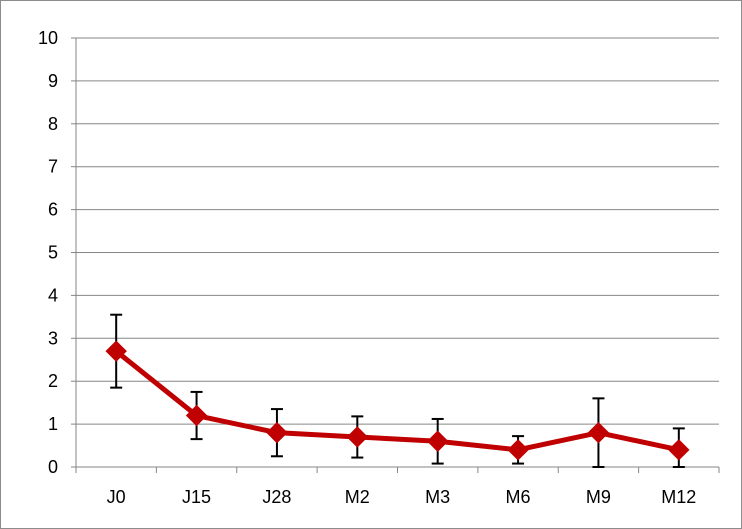 The width and height of the screenshot is (742, 529). I want to click on y-tick-label: 8, so click(53, 124).